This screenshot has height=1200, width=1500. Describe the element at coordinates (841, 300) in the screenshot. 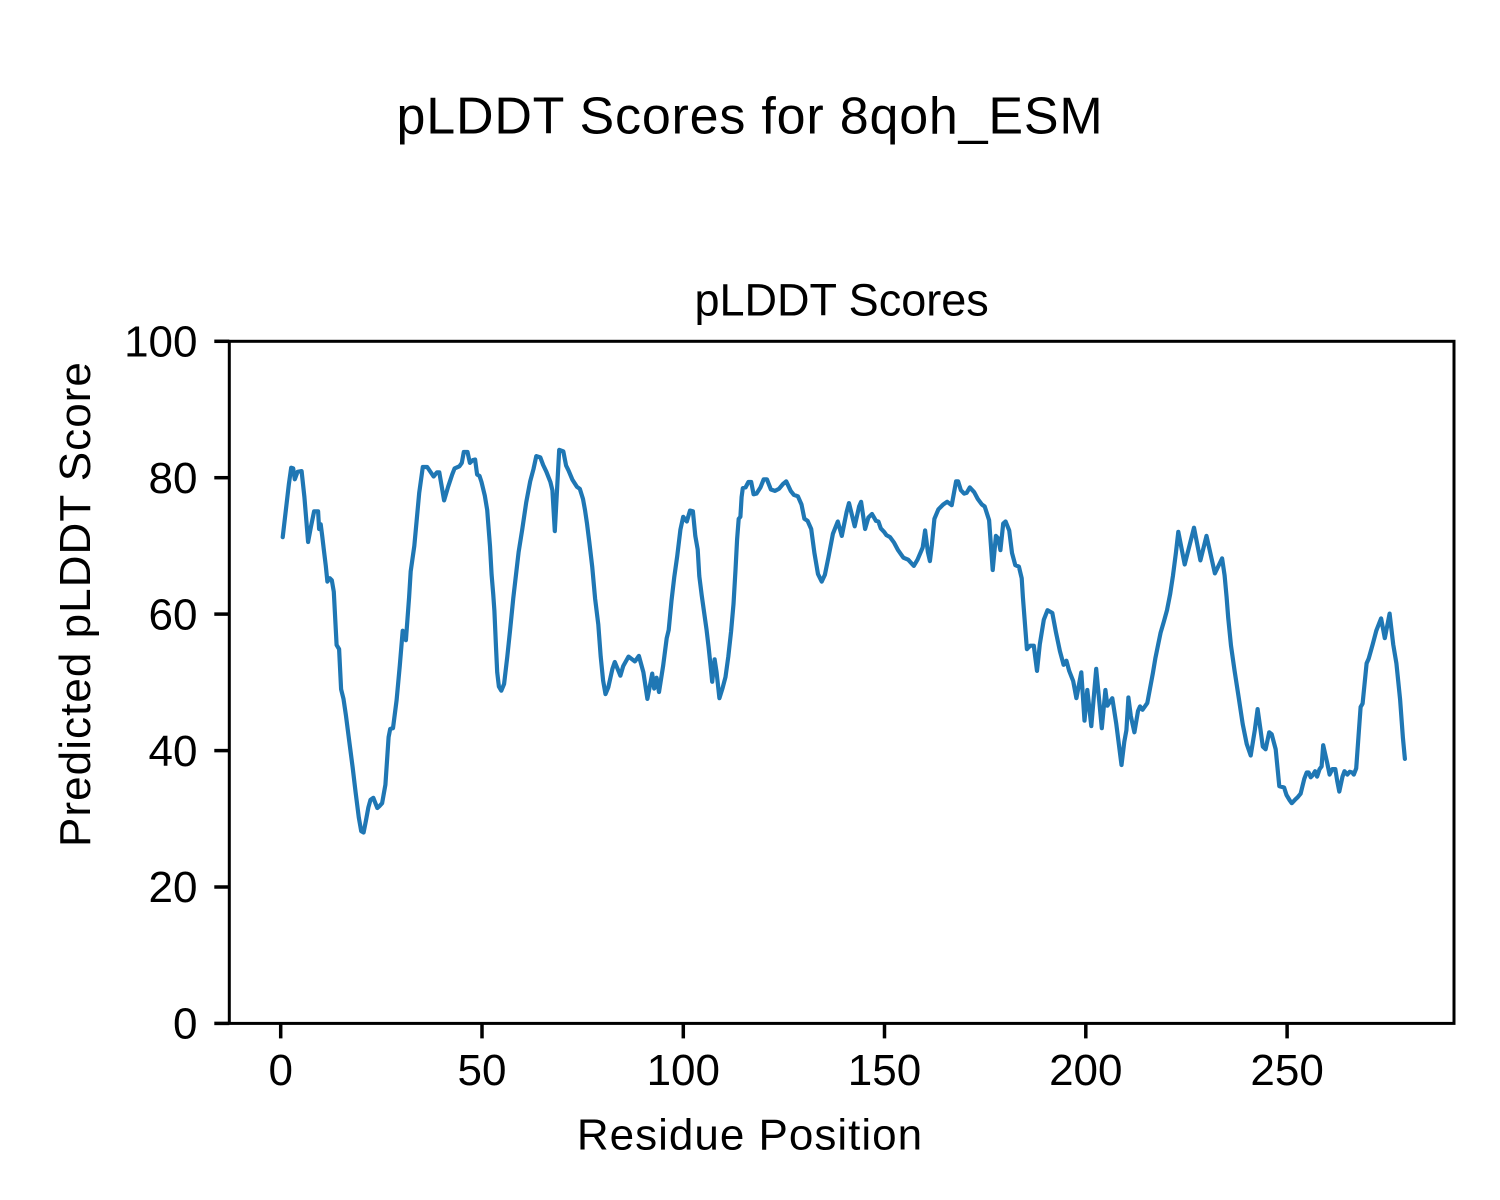

I see `svg-text: pLDDT Scores` at that location.